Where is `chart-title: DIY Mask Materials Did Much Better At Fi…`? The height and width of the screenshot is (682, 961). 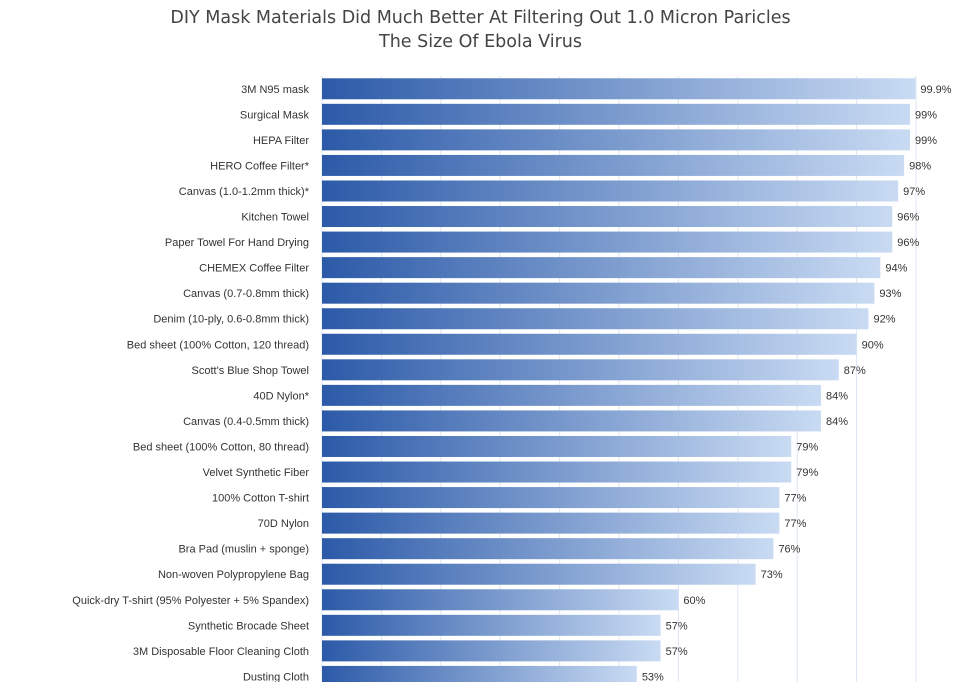 chart-title: DIY Mask Materials Did Much Better At Fi… is located at coordinates (480, 18).